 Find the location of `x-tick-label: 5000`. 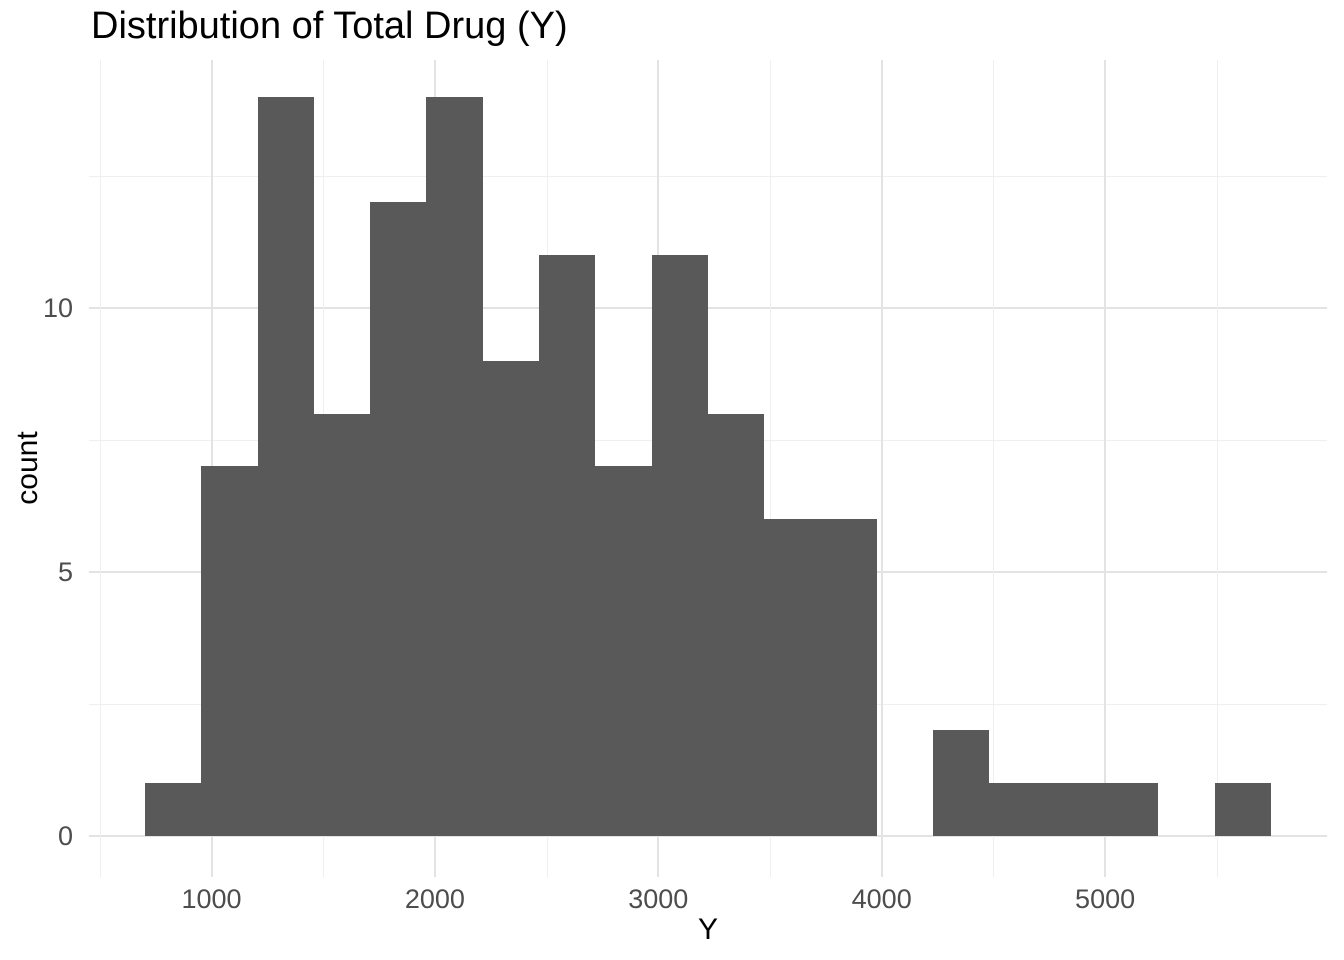

x-tick-label: 5000 is located at coordinates (1105, 899).